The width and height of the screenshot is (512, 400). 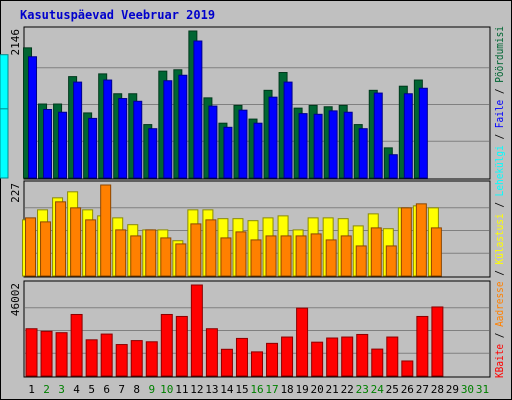 I want to click on chart-title: Kasutuspäevad Veebruar 2019, so click(x=117, y=15).